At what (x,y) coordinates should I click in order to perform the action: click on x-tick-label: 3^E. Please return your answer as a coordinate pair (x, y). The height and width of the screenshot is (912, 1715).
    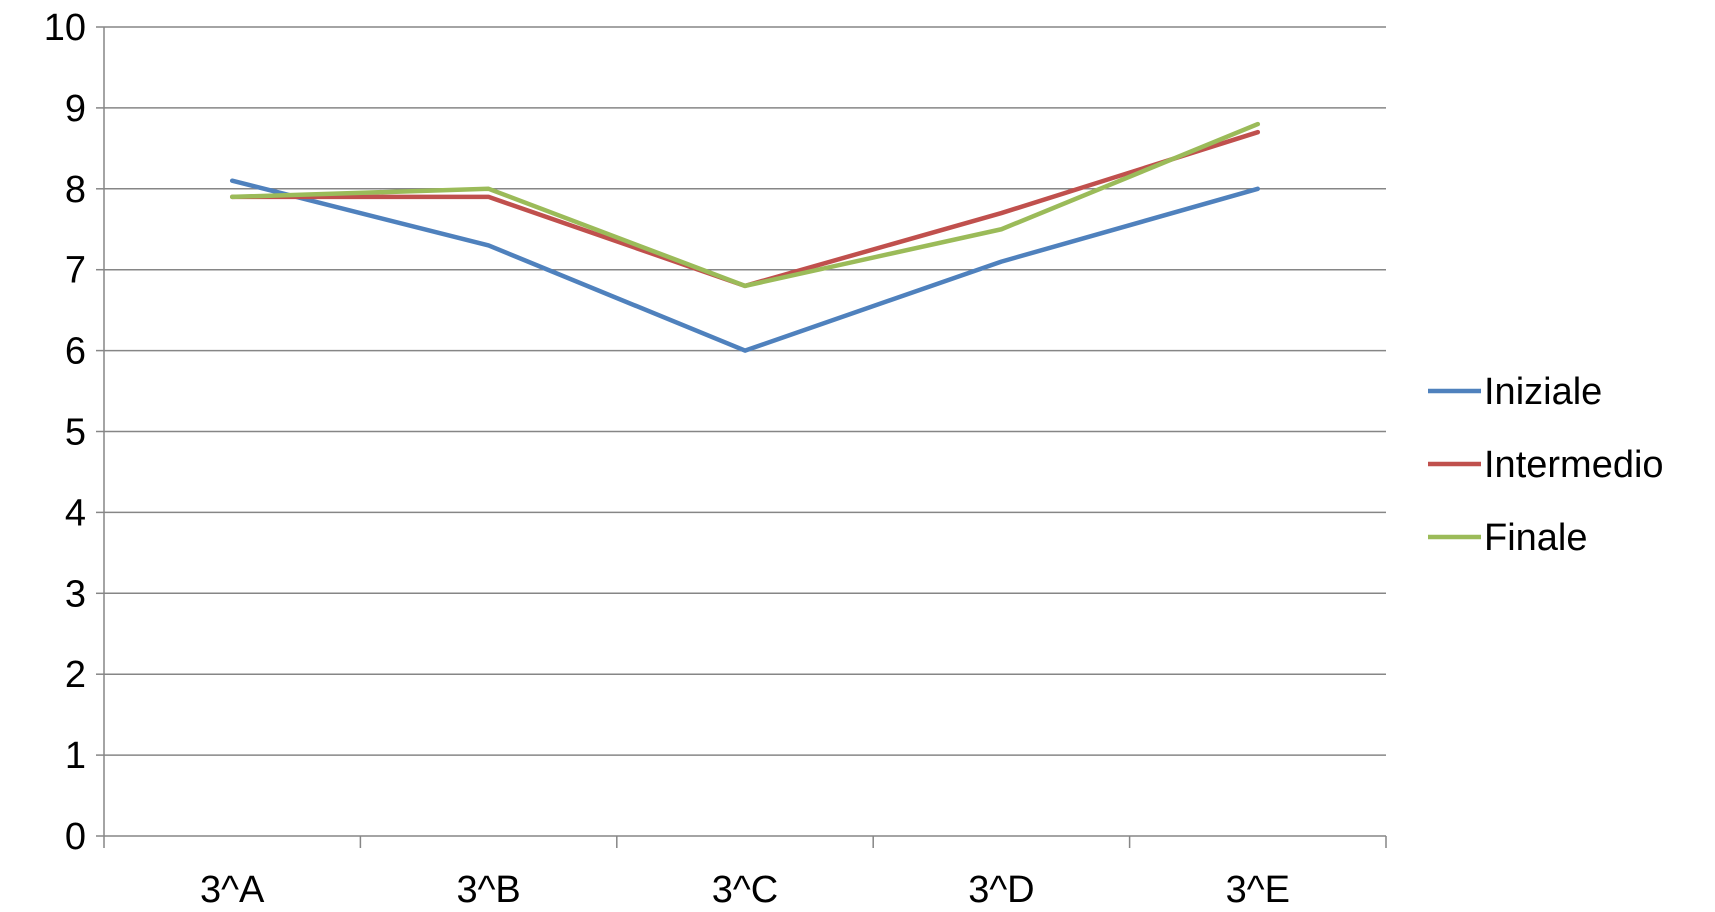
    Looking at the image, I should click on (1258, 890).